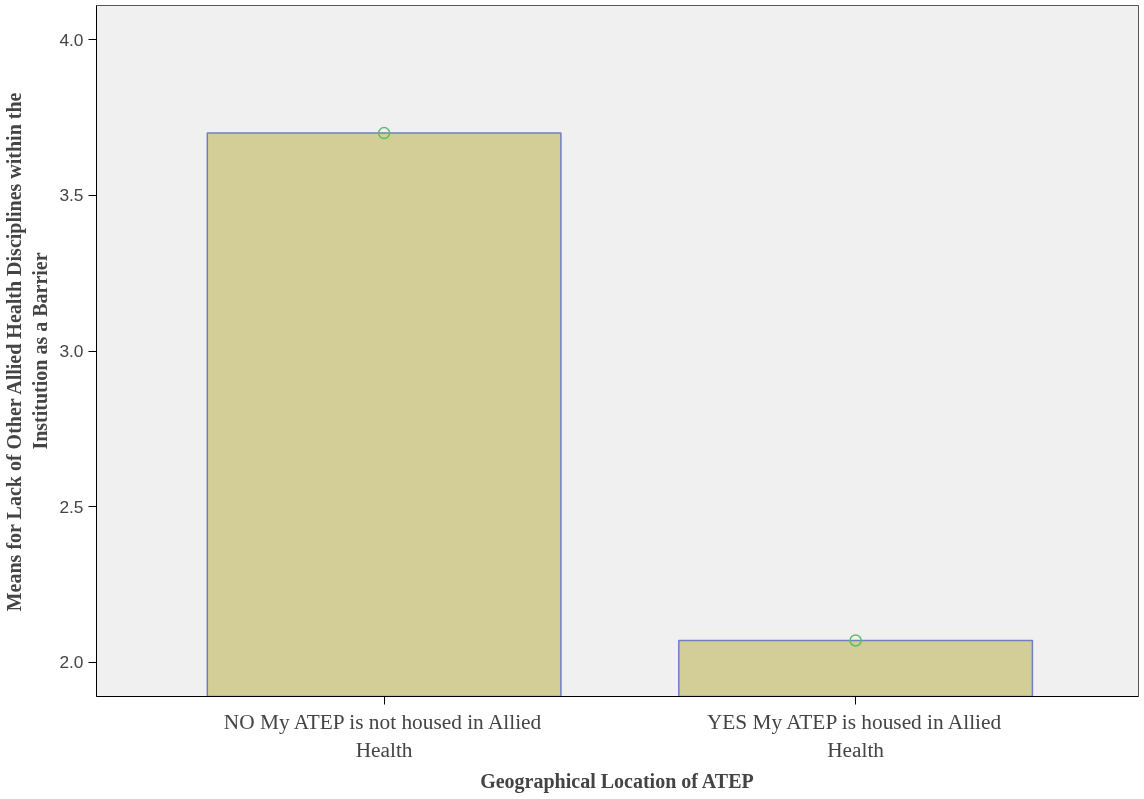 The height and width of the screenshot is (799, 1144). I want to click on y-tick-label: 3.5, so click(71, 195).